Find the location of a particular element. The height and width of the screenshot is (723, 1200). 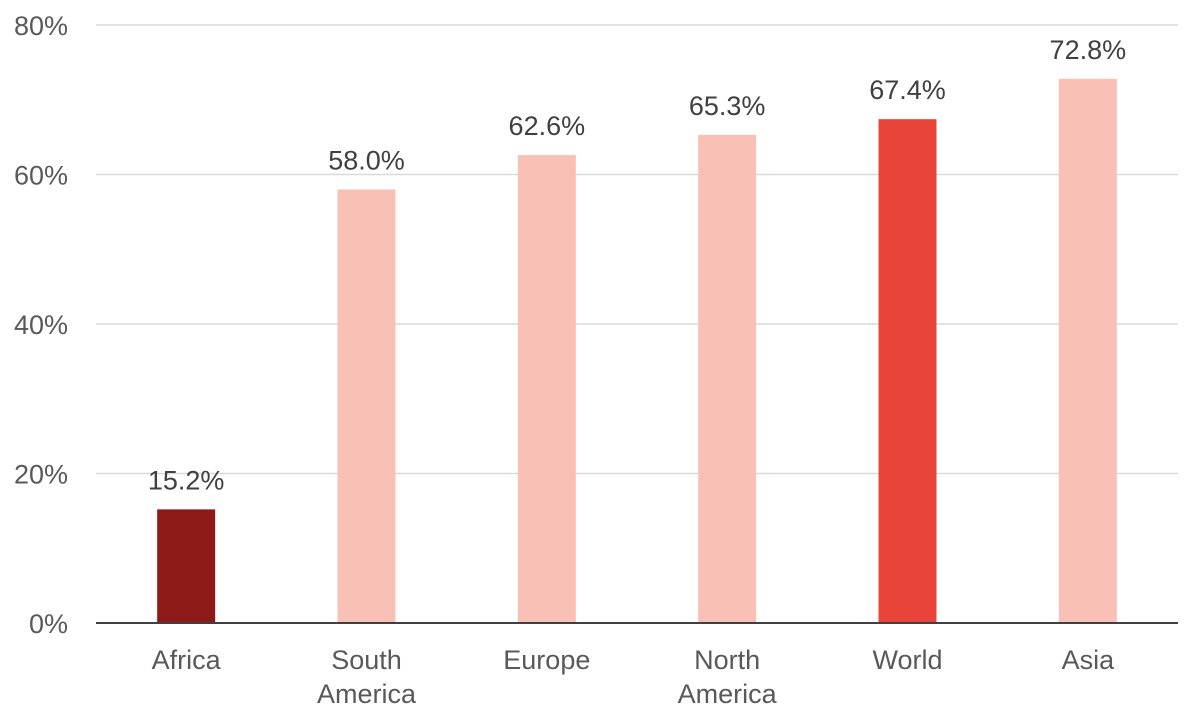

x-tick-label: North is located at coordinates (727, 660).